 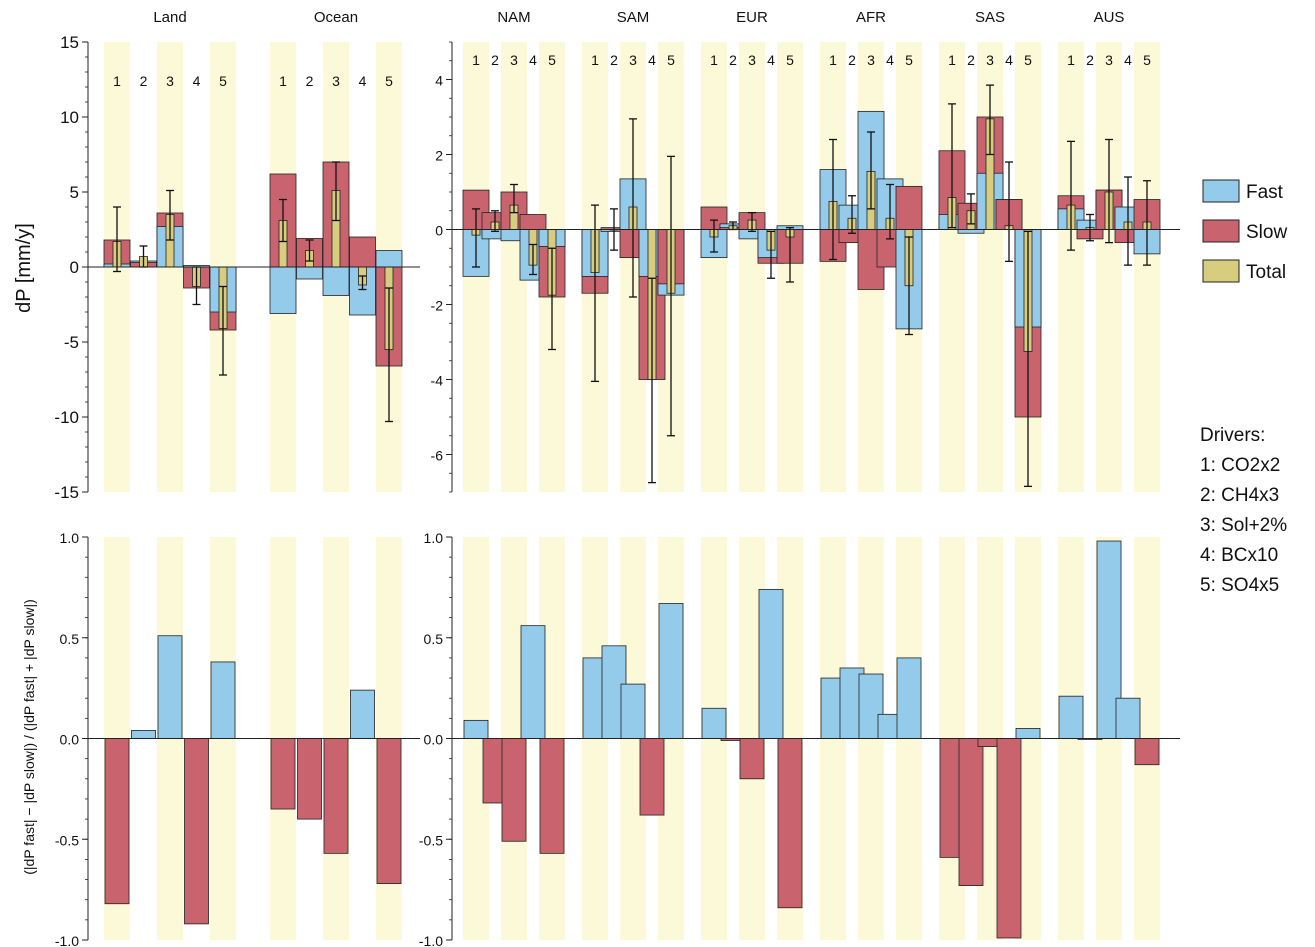 I want to click on driver-label-AUS-2: 2, so click(x=1090, y=60).